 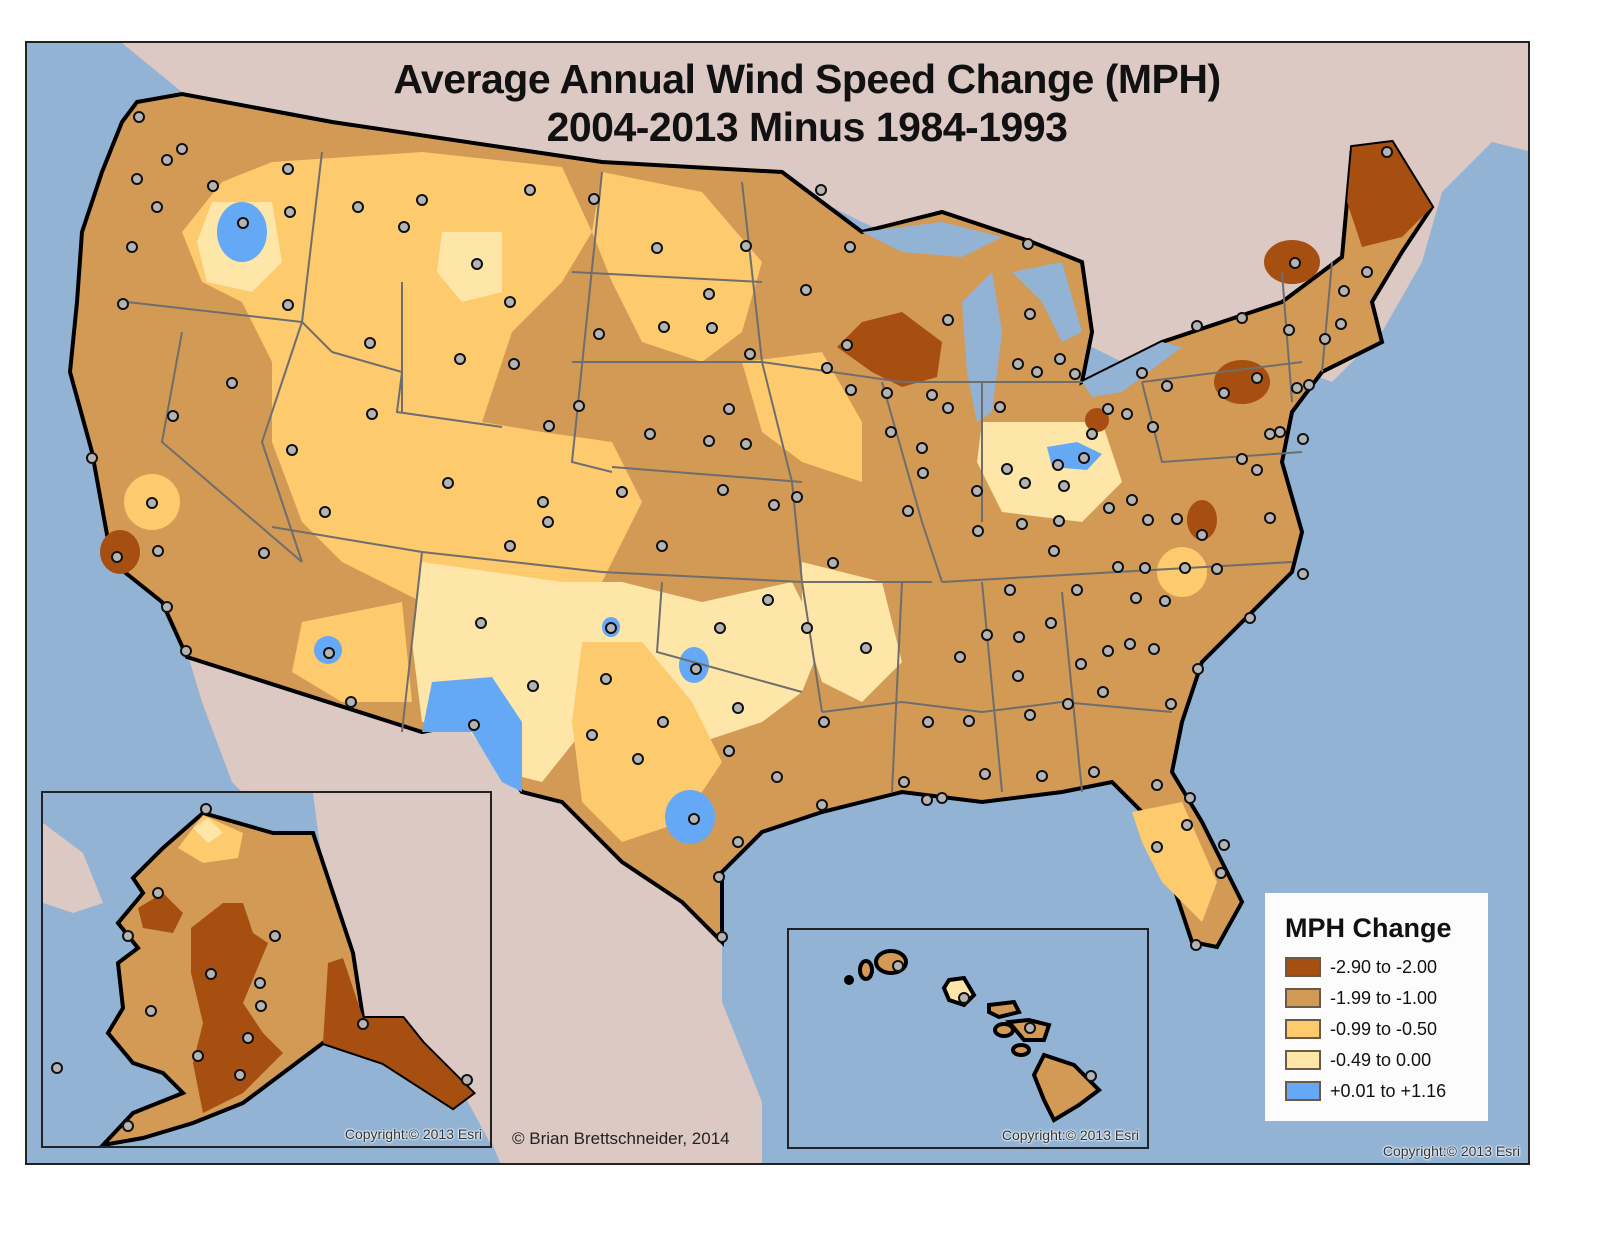 I want to click on legend-label: -1.99 to -1.00, so click(x=1384, y=997).